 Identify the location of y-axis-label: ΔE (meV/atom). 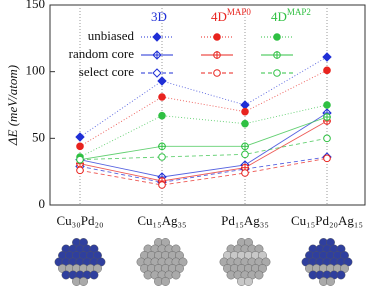
(12, 105).